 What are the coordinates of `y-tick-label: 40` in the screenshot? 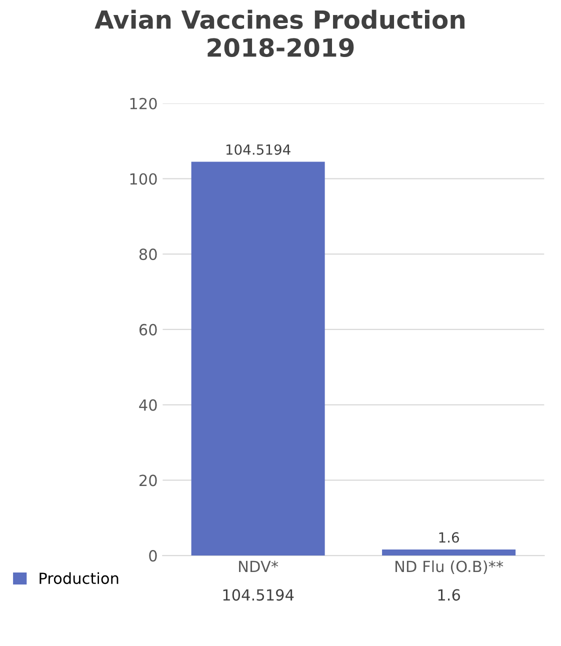 It's located at (148, 405).